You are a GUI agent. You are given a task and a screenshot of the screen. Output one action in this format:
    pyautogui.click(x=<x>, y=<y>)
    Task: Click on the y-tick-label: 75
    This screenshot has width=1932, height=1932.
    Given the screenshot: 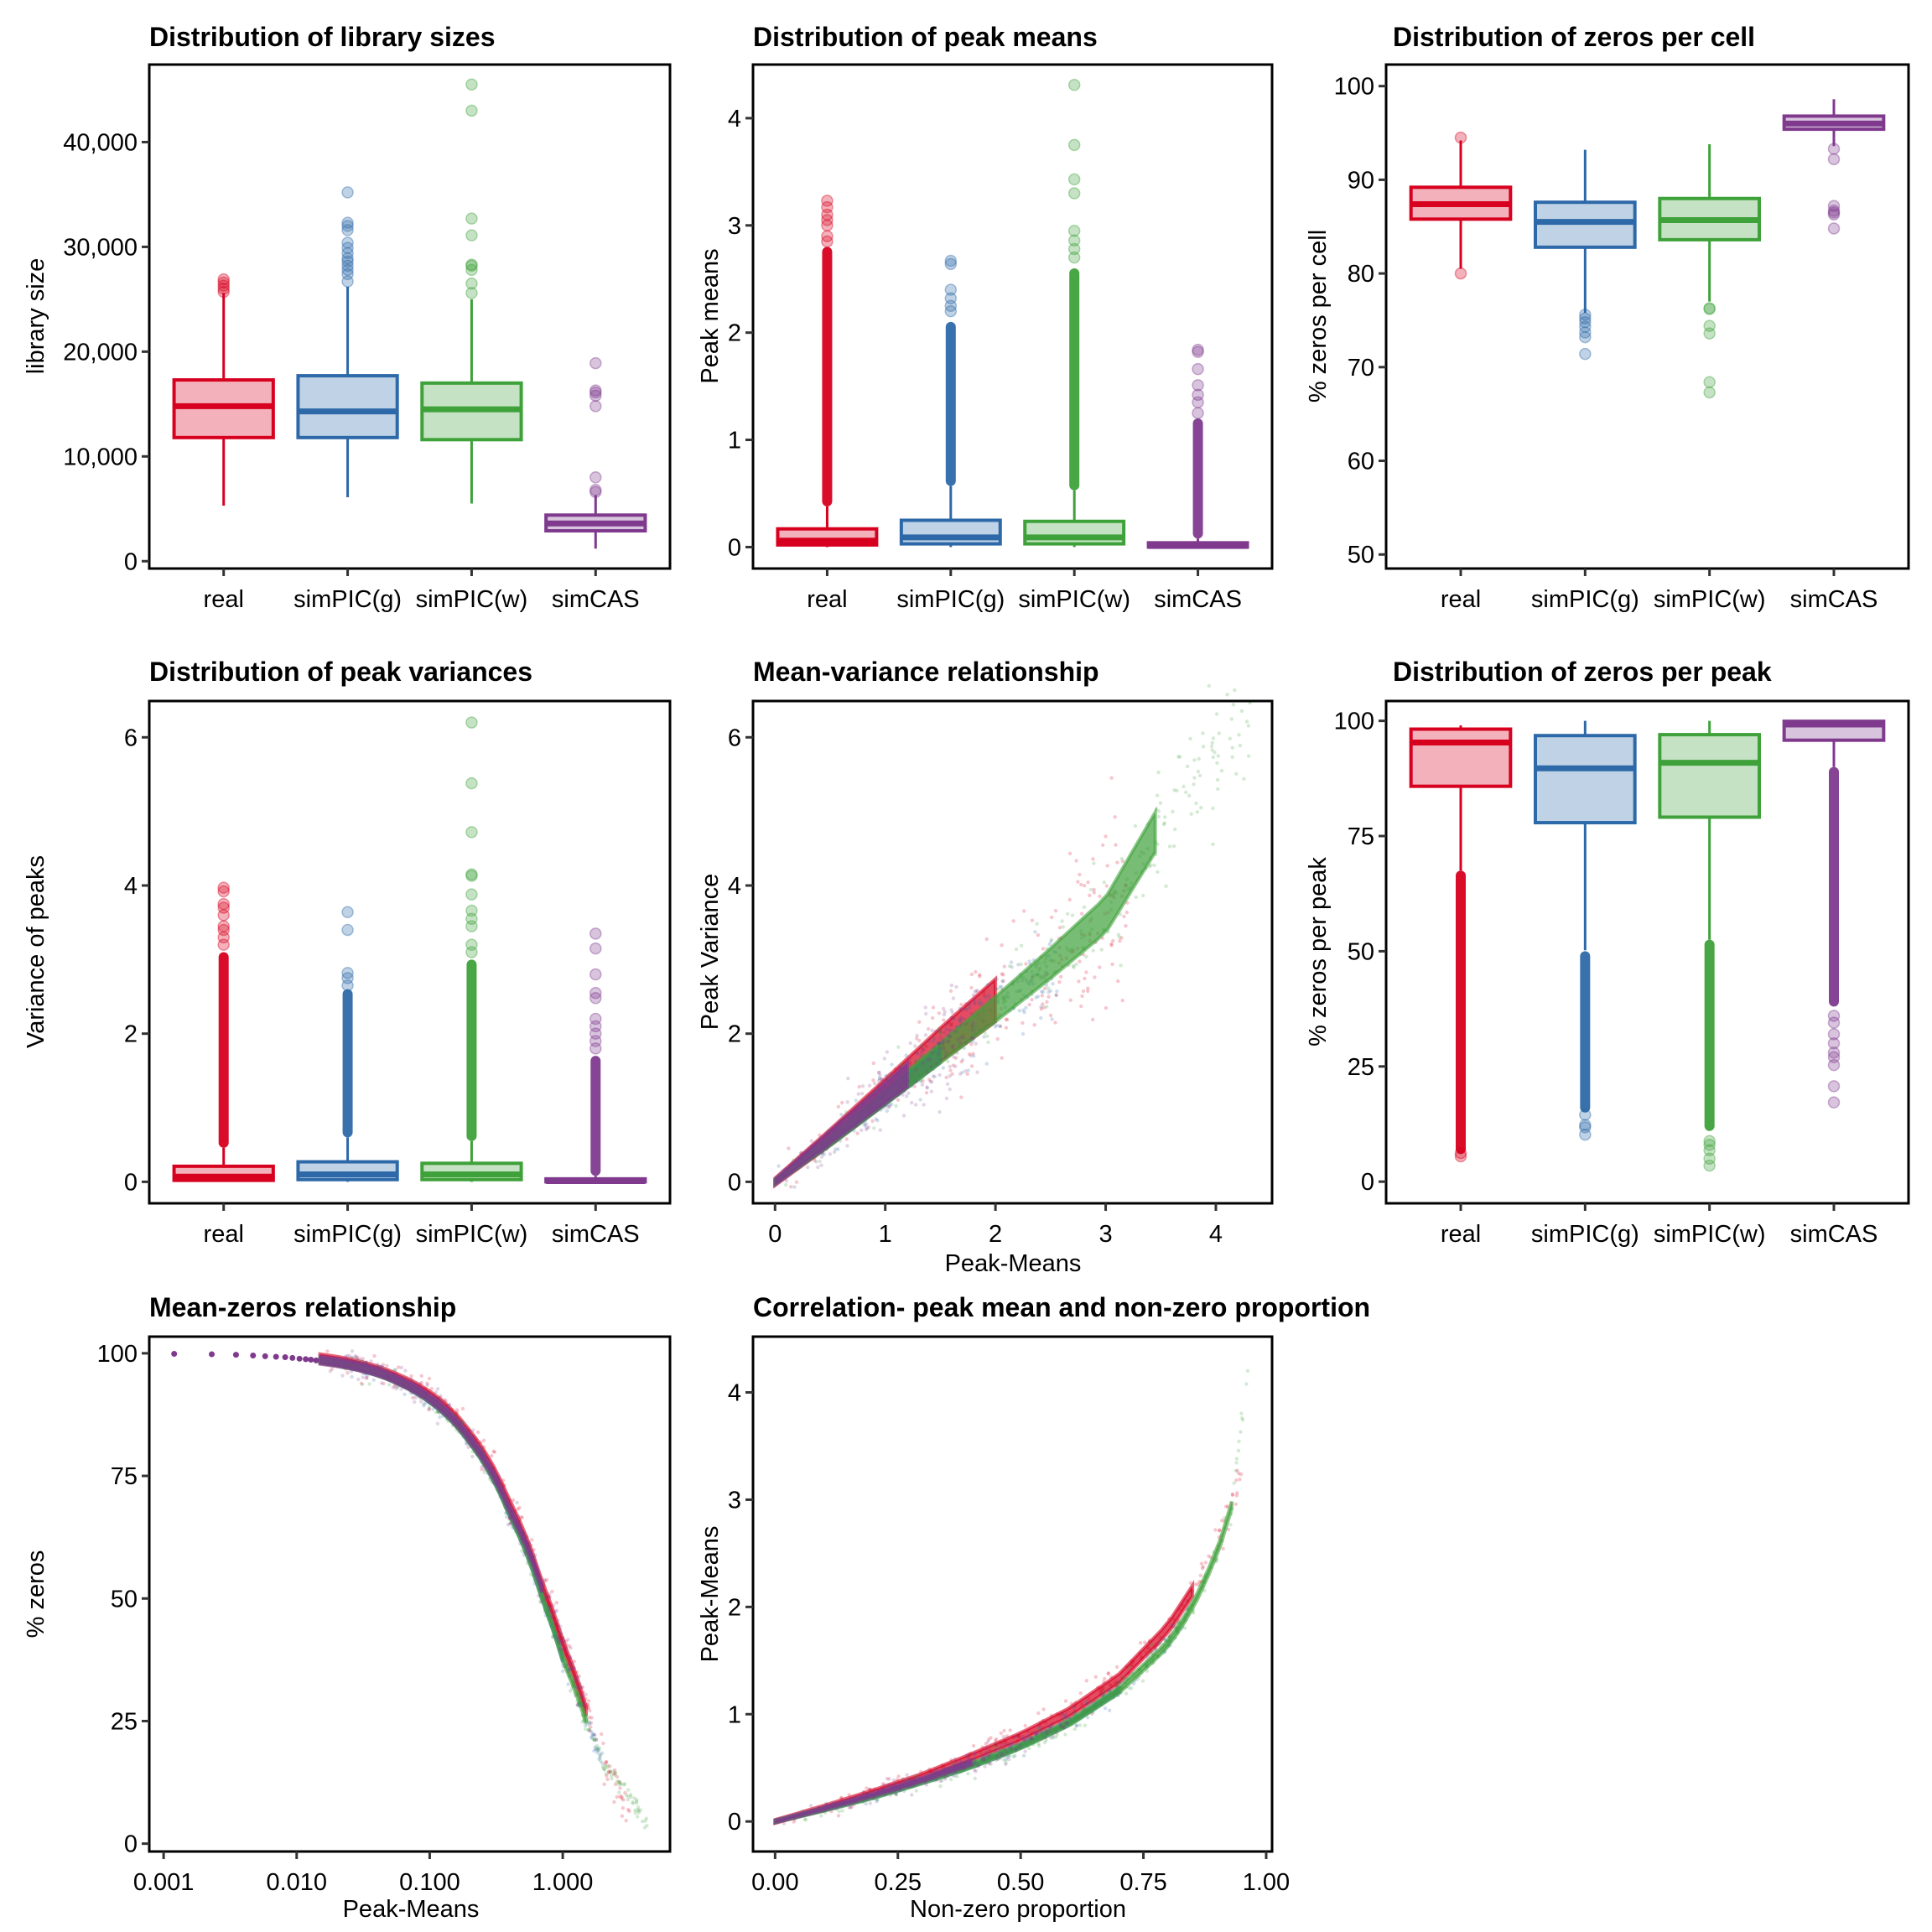 What is the action you would take?
    pyautogui.click(x=124, y=1476)
    